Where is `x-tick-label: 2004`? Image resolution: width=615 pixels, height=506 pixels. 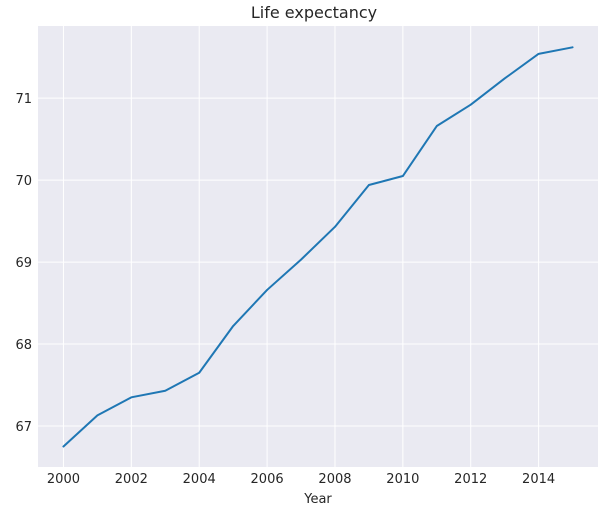 x-tick-label: 2004 is located at coordinates (199, 479).